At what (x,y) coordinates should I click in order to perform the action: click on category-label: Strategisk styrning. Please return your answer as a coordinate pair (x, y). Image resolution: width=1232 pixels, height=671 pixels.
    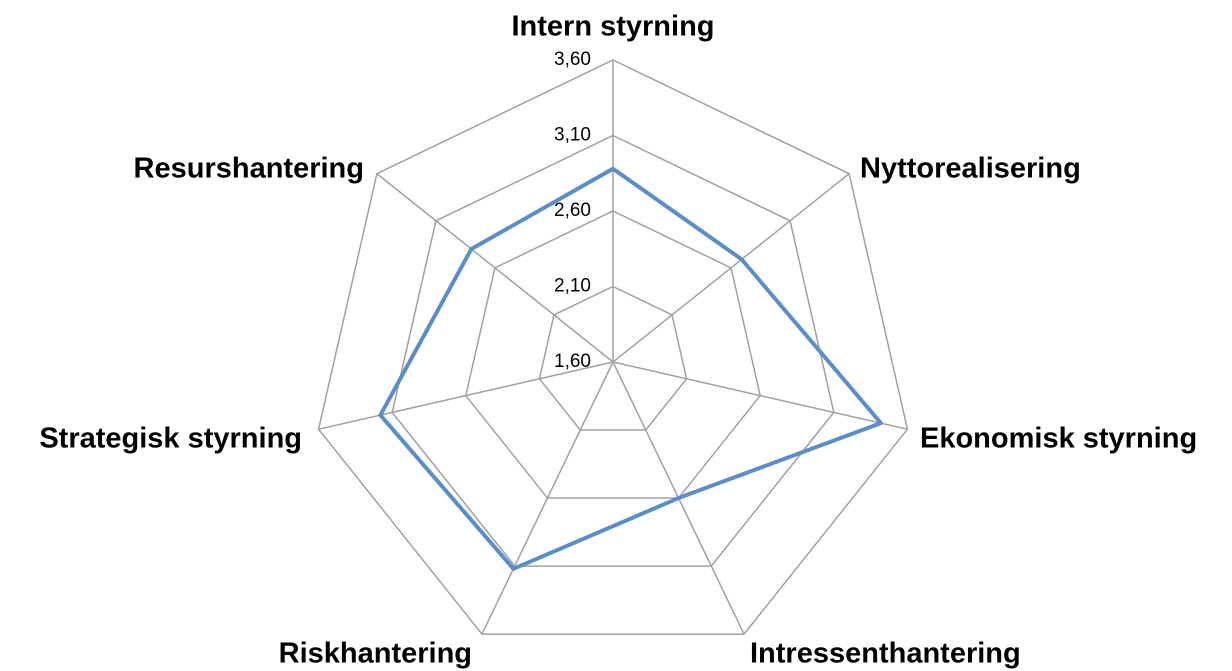
    Looking at the image, I should click on (170, 439).